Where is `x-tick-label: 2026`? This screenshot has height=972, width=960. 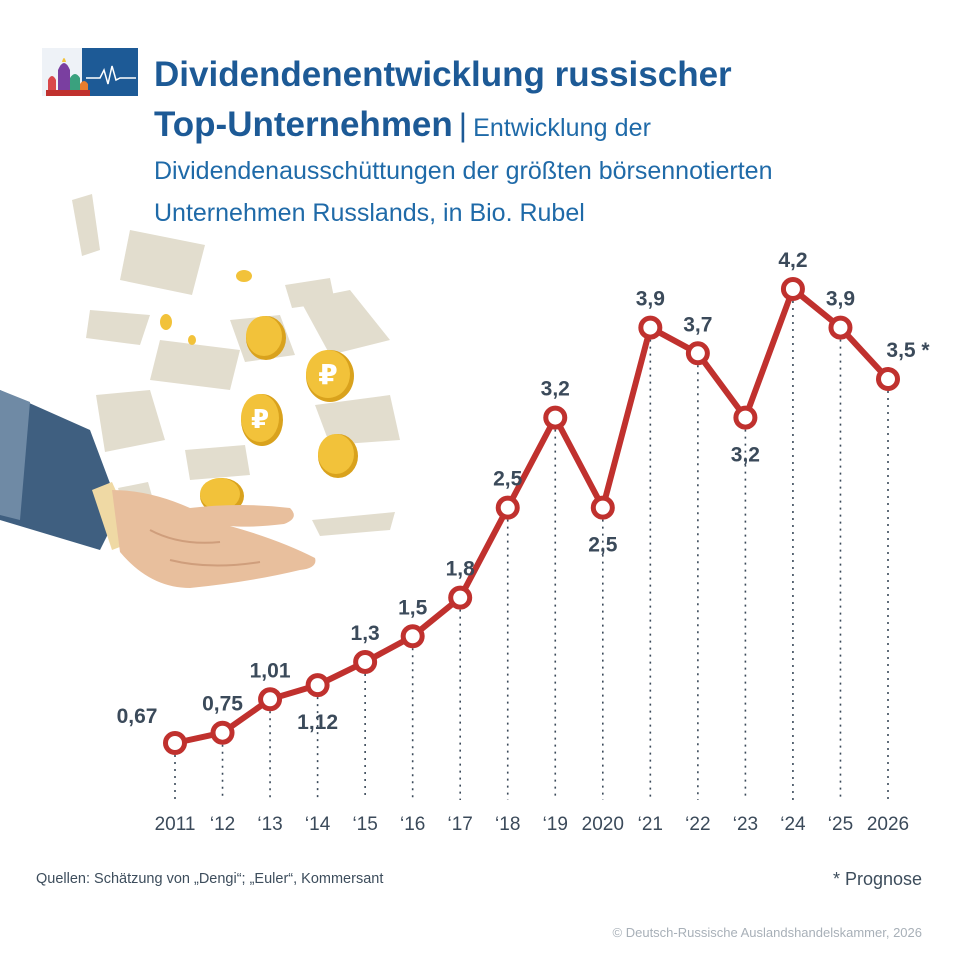
x-tick-label: 2026 is located at coordinates (888, 824).